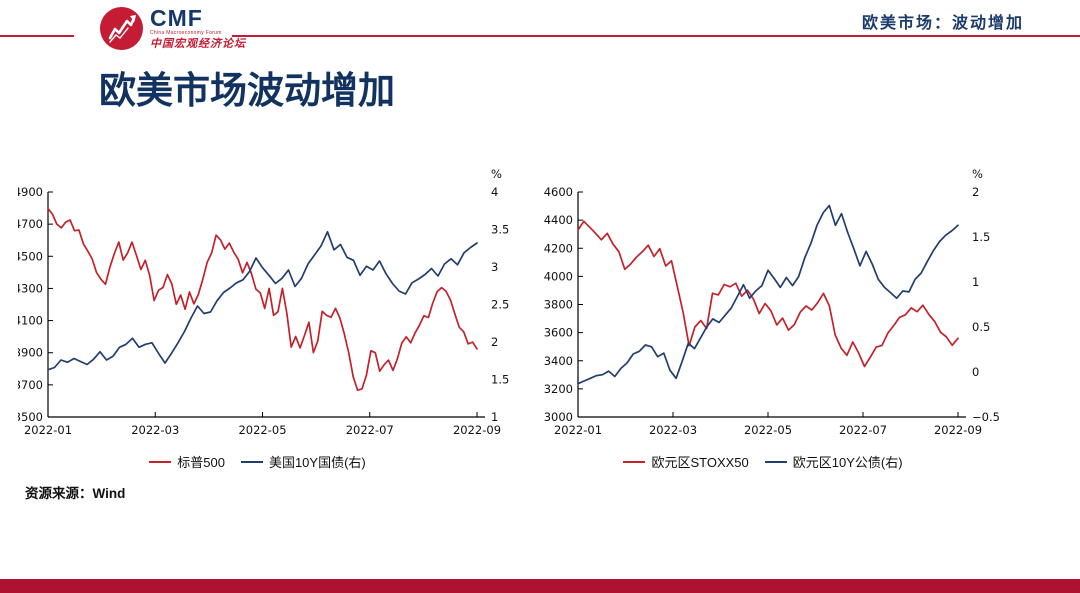 This screenshot has width=1080, height=593. What do you see at coordinates (75, 493) in the screenshot?
I see `source-note: 资源来源：Wind` at bounding box center [75, 493].